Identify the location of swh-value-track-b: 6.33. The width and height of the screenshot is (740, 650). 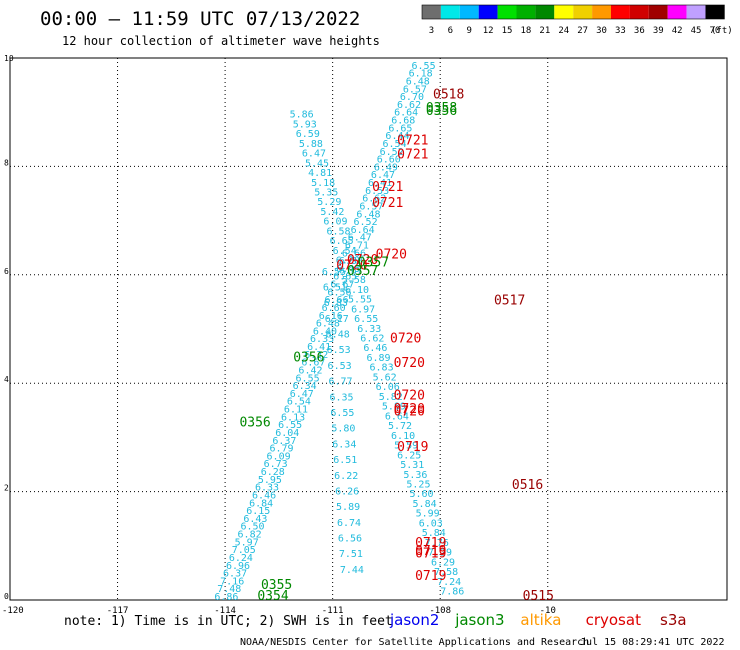
(369, 329).